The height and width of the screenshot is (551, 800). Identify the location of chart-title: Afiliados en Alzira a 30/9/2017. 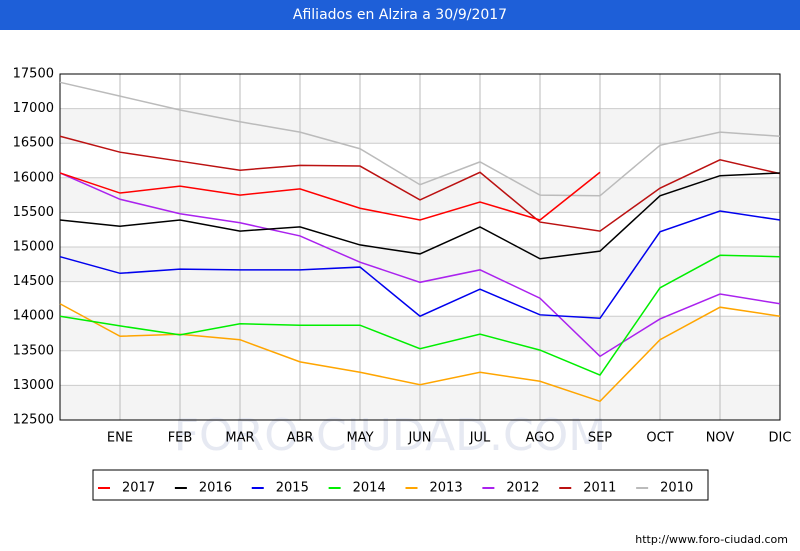
(400, 15).